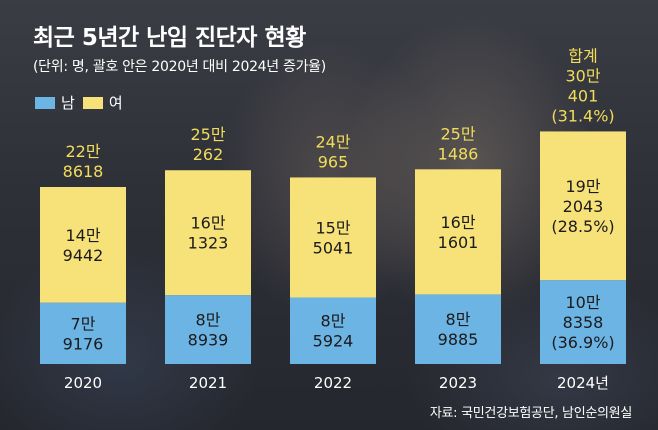 This screenshot has height=430, width=658. What do you see at coordinates (582, 342) in the screenshot?
I see `label-male-2024년-line-2: (36.9%)` at bounding box center [582, 342].